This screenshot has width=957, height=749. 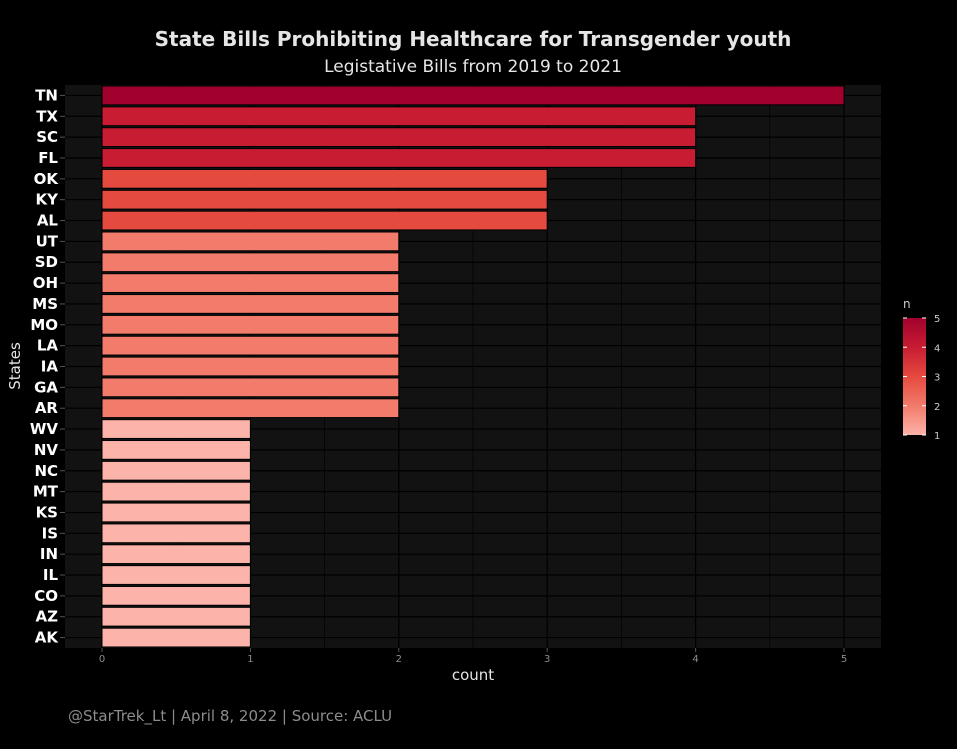 What do you see at coordinates (324, 178) in the screenshot?
I see `bar-ok` at bounding box center [324, 178].